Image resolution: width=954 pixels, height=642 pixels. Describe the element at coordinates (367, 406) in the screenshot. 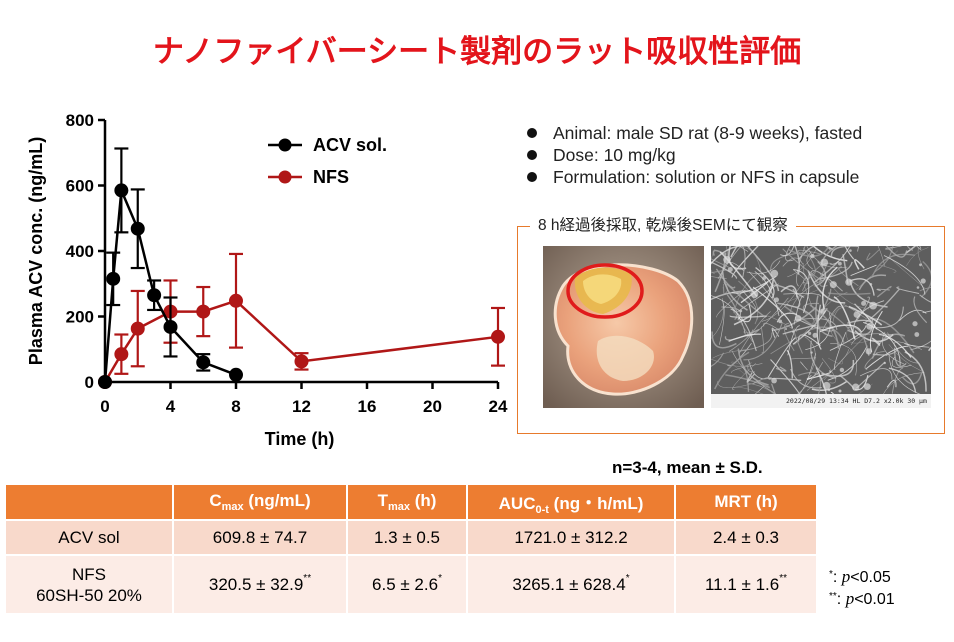

I see `x-tick-label: 16` at that location.